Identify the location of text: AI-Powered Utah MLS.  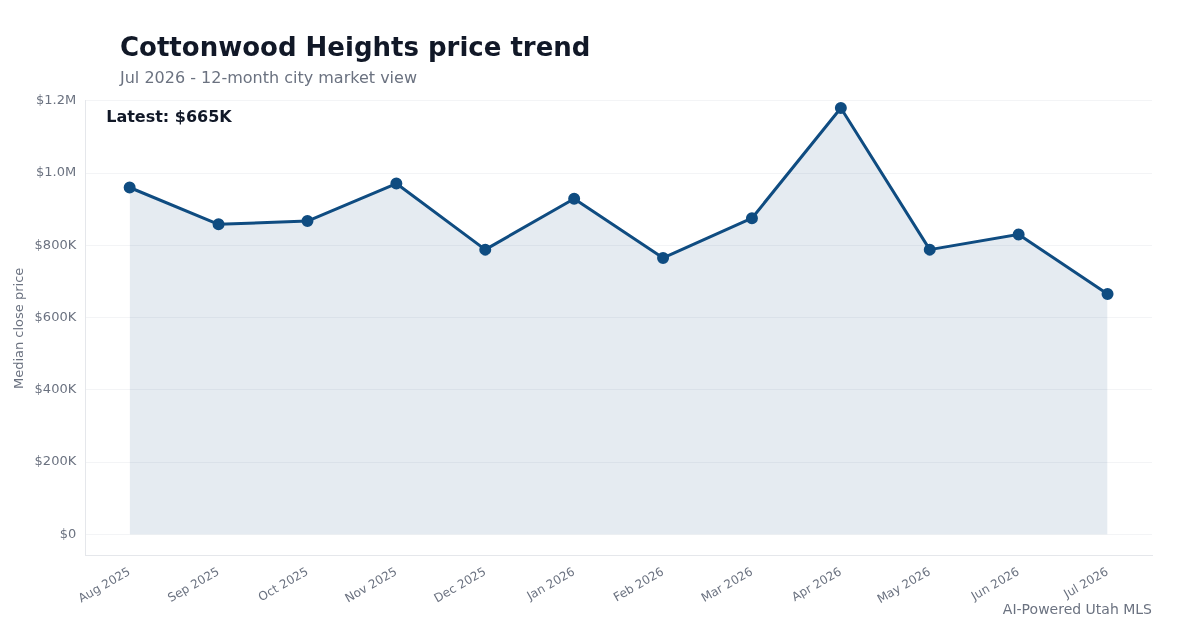
(1077, 609).